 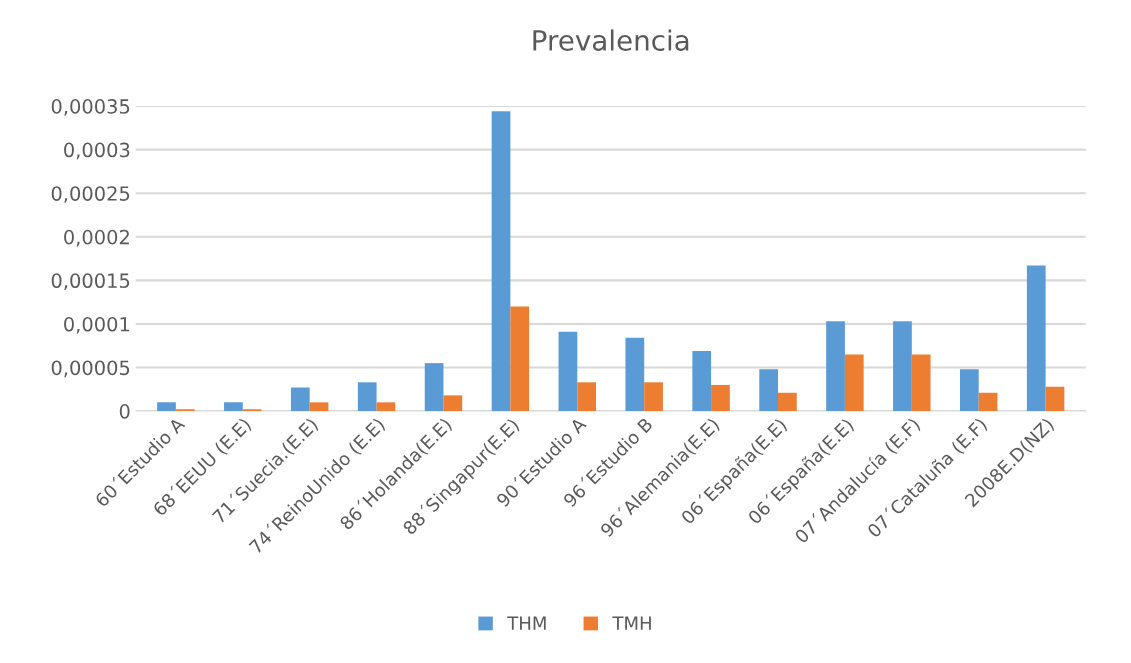 I want to click on chart-title: Prevalencia, so click(x=611, y=40).